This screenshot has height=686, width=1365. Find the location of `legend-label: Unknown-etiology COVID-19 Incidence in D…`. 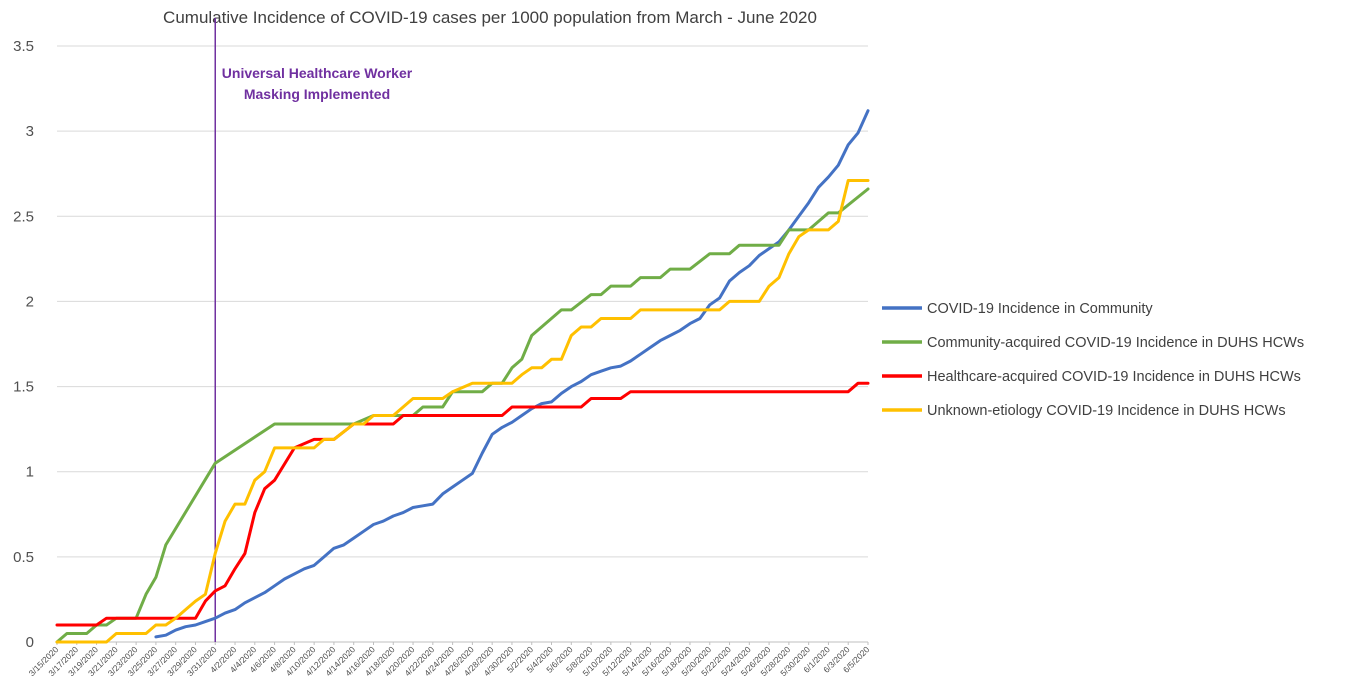

legend-label: Unknown-etiology COVID-19 Incidence in D… is located at coordinates (1106, 411).